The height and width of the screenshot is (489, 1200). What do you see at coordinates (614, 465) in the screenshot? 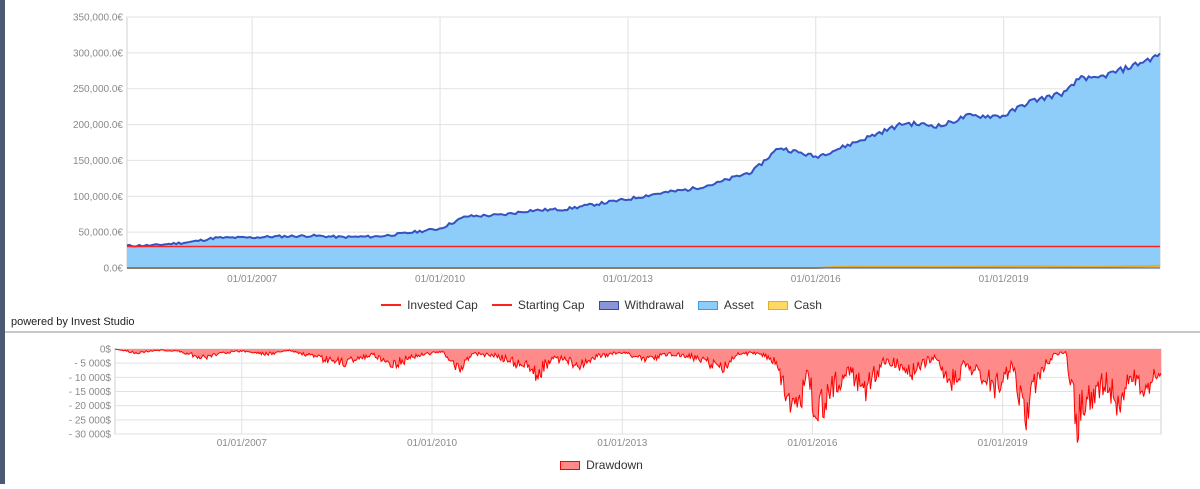
I see `legend-label: Drawdown` at bounding box center [614, 465].